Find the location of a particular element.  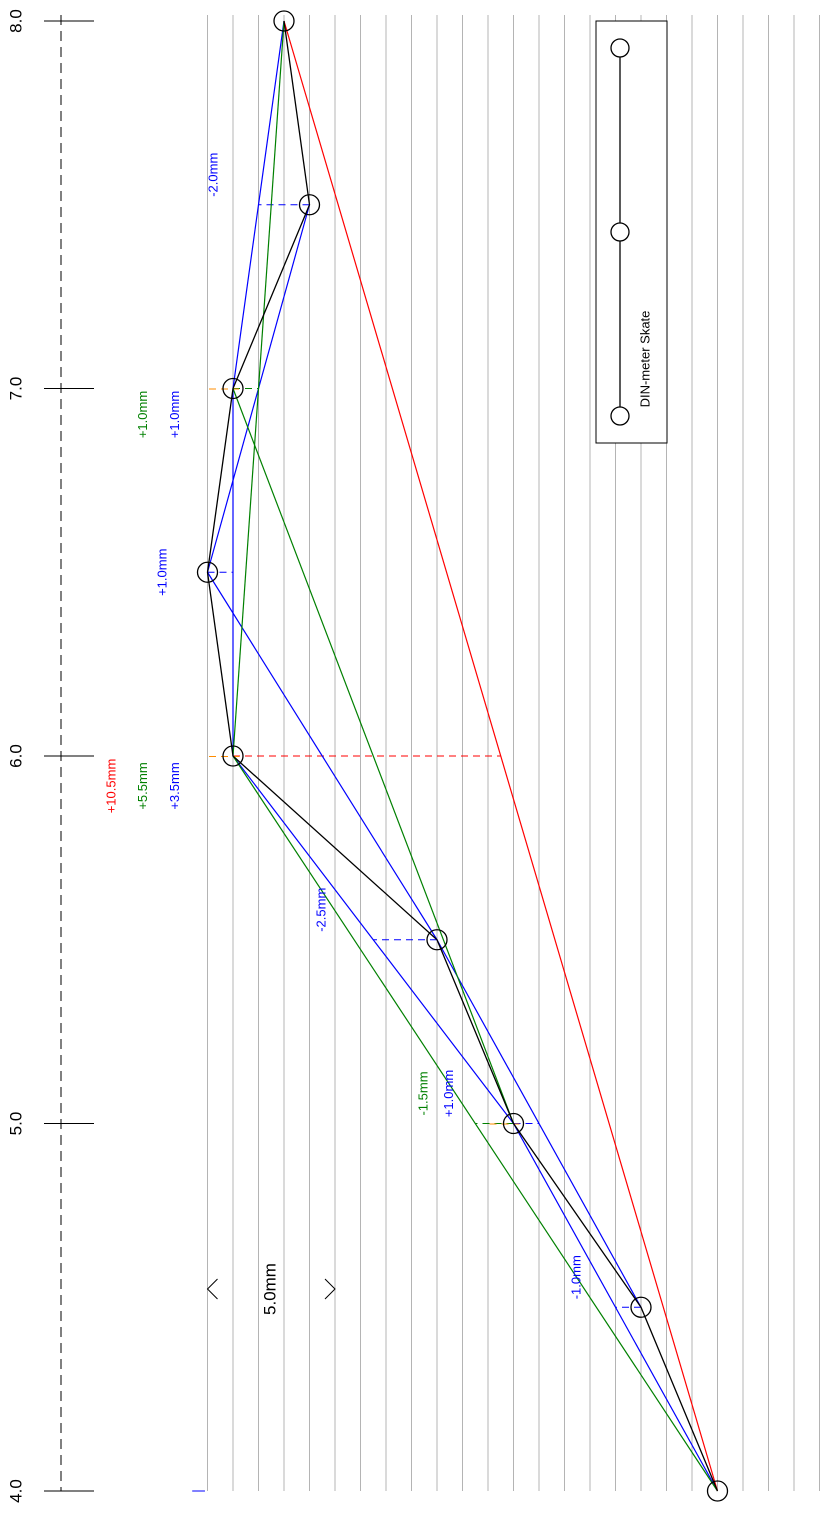

scale-bar-left-bracket is located at coordinates (212, 1289).